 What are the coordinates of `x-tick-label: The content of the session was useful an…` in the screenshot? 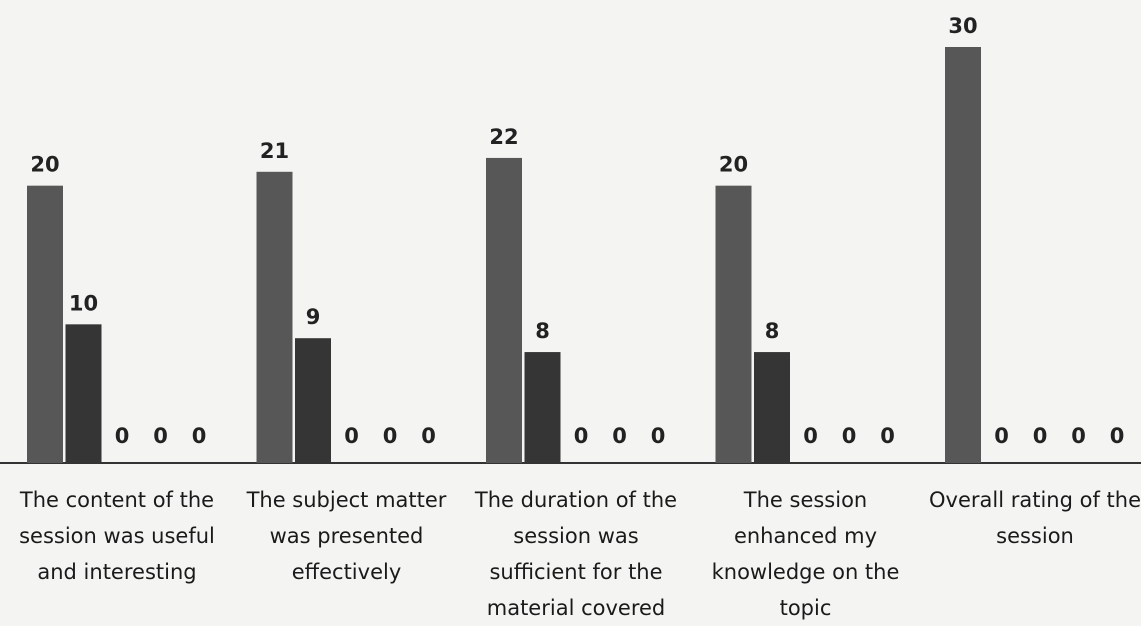 It's located at (117, 536).